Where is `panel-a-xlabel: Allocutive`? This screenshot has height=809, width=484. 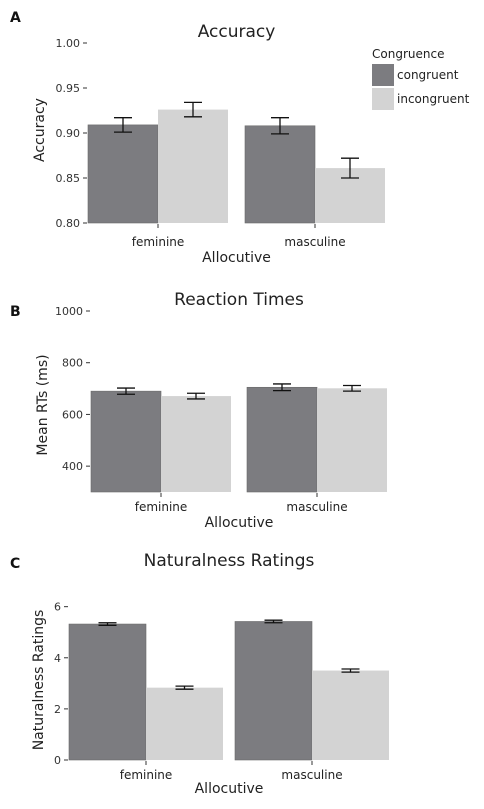
panel-a-xlabel: Allocutive is located at coordinates (236, 258).